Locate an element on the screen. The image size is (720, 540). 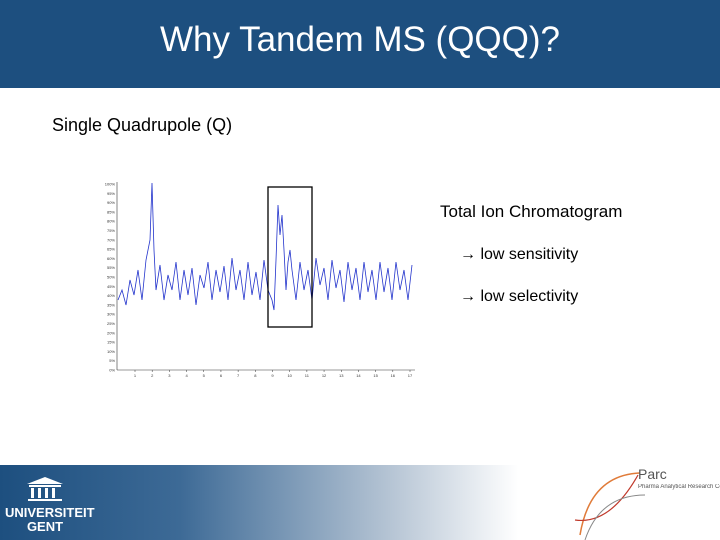
x-tick-label: 14 is located at coordinates (358, 375).